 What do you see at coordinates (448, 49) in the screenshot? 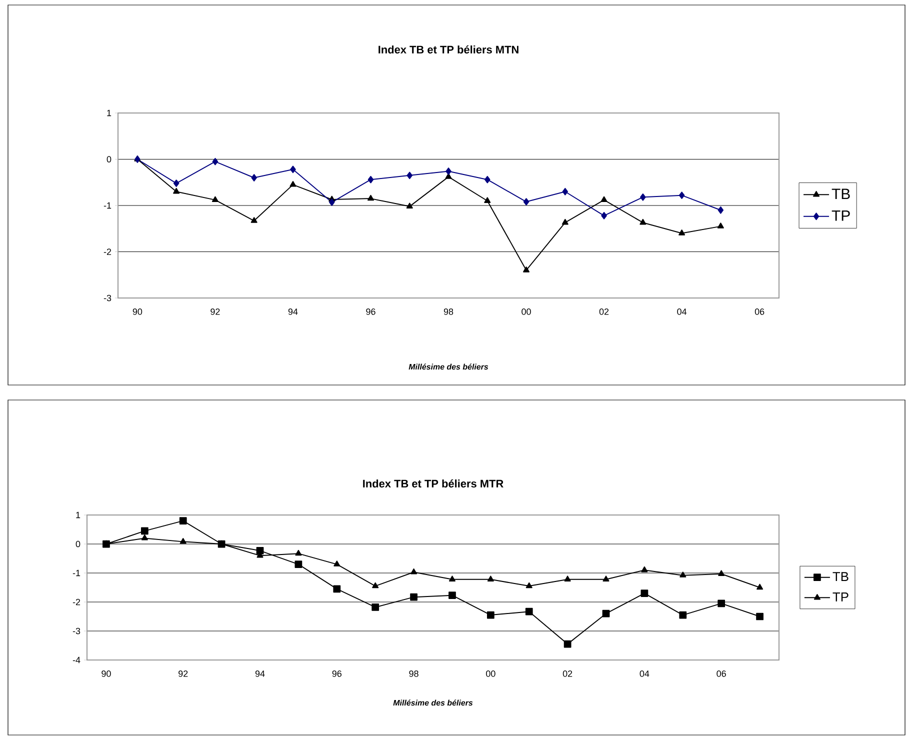
I see `chart-title: Index TB et TP béliers MTN` at bounding box center [448, 49].